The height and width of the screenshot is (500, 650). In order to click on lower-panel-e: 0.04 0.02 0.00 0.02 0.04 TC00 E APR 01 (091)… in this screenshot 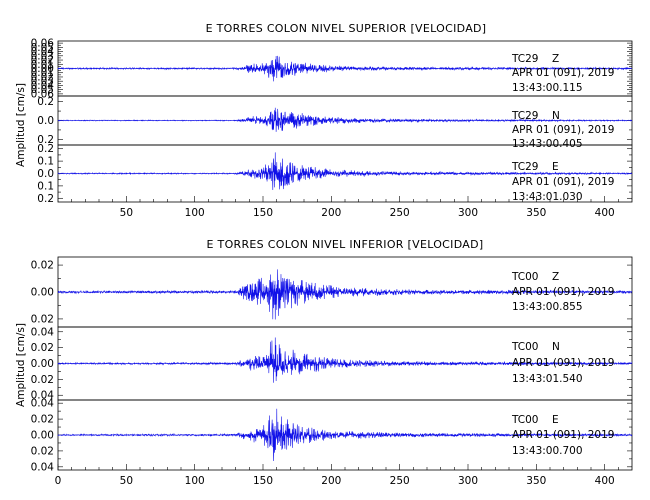, I will do `click(332, 435)`.